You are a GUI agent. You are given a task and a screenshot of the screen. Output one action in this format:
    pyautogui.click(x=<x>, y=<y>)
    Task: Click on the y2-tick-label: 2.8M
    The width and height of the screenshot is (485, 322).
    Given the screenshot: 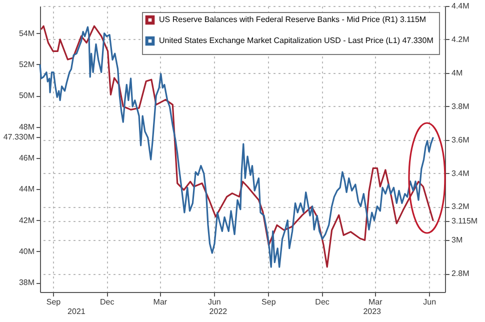 What is the action you would take?
    pyautogui.click(x=461, y=273)
    